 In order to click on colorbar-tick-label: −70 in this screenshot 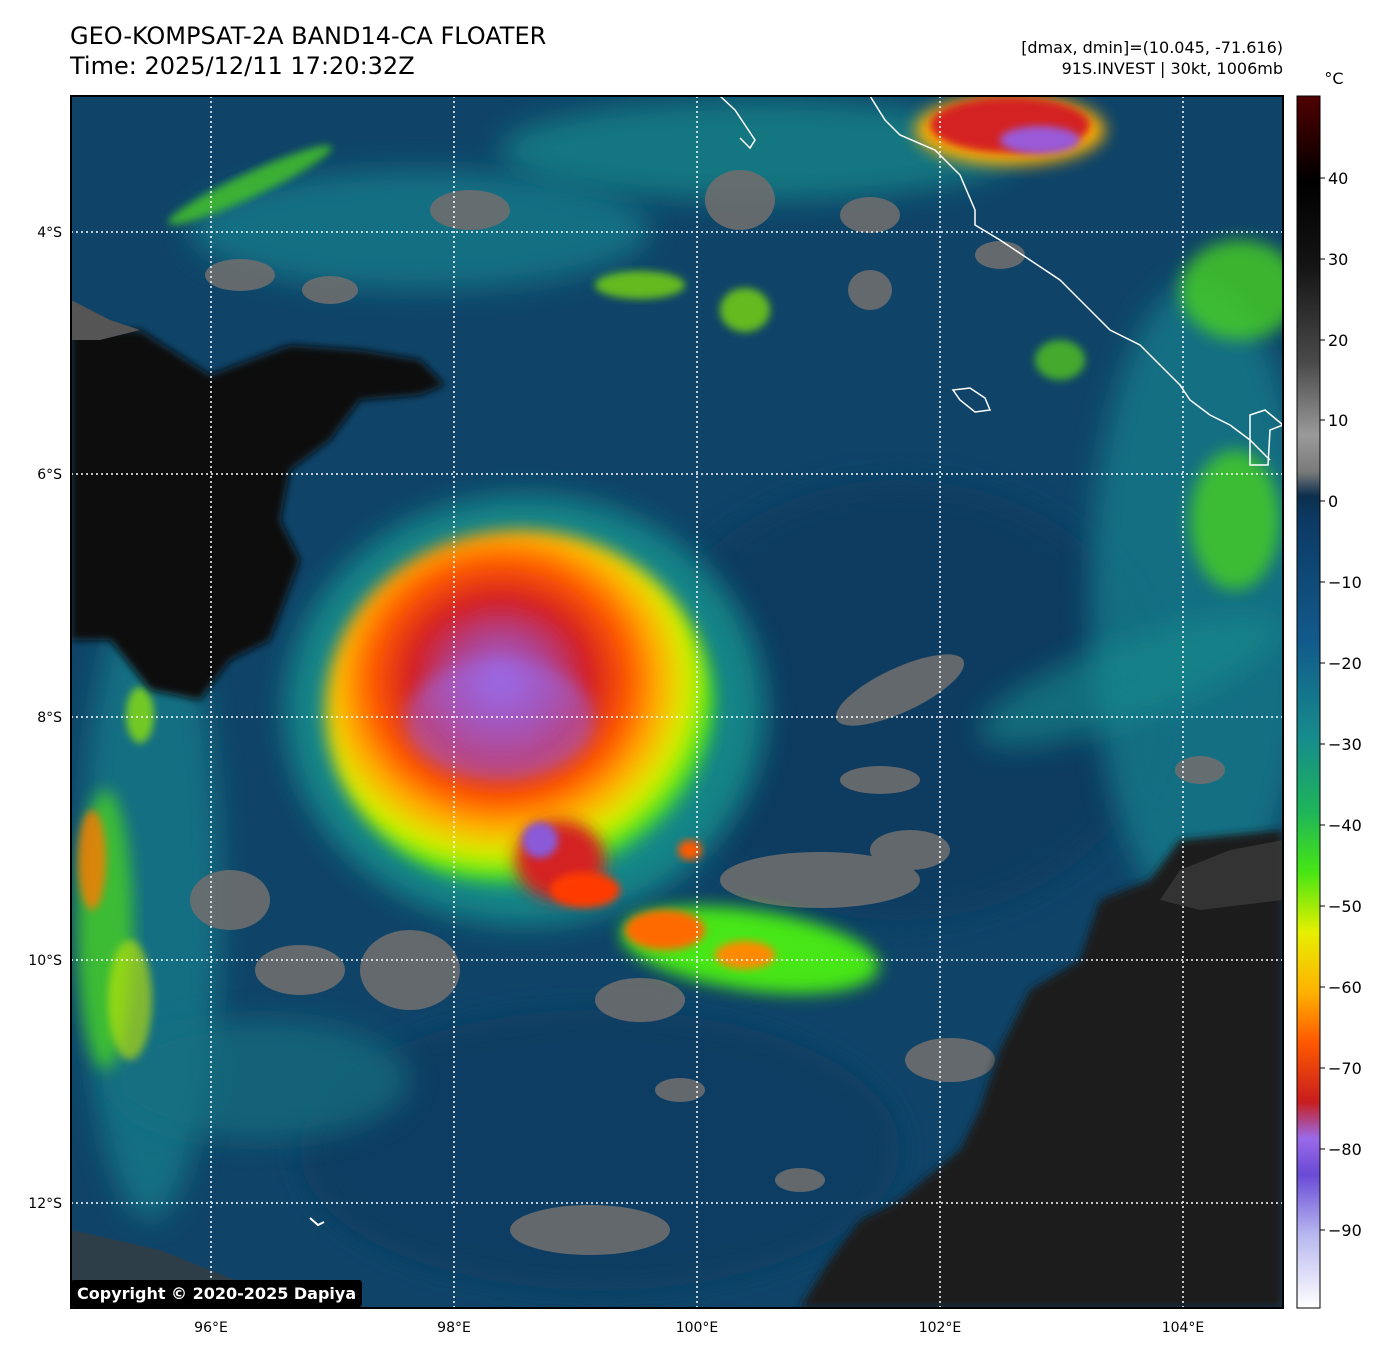, I will do `click(1345, 1068)`.